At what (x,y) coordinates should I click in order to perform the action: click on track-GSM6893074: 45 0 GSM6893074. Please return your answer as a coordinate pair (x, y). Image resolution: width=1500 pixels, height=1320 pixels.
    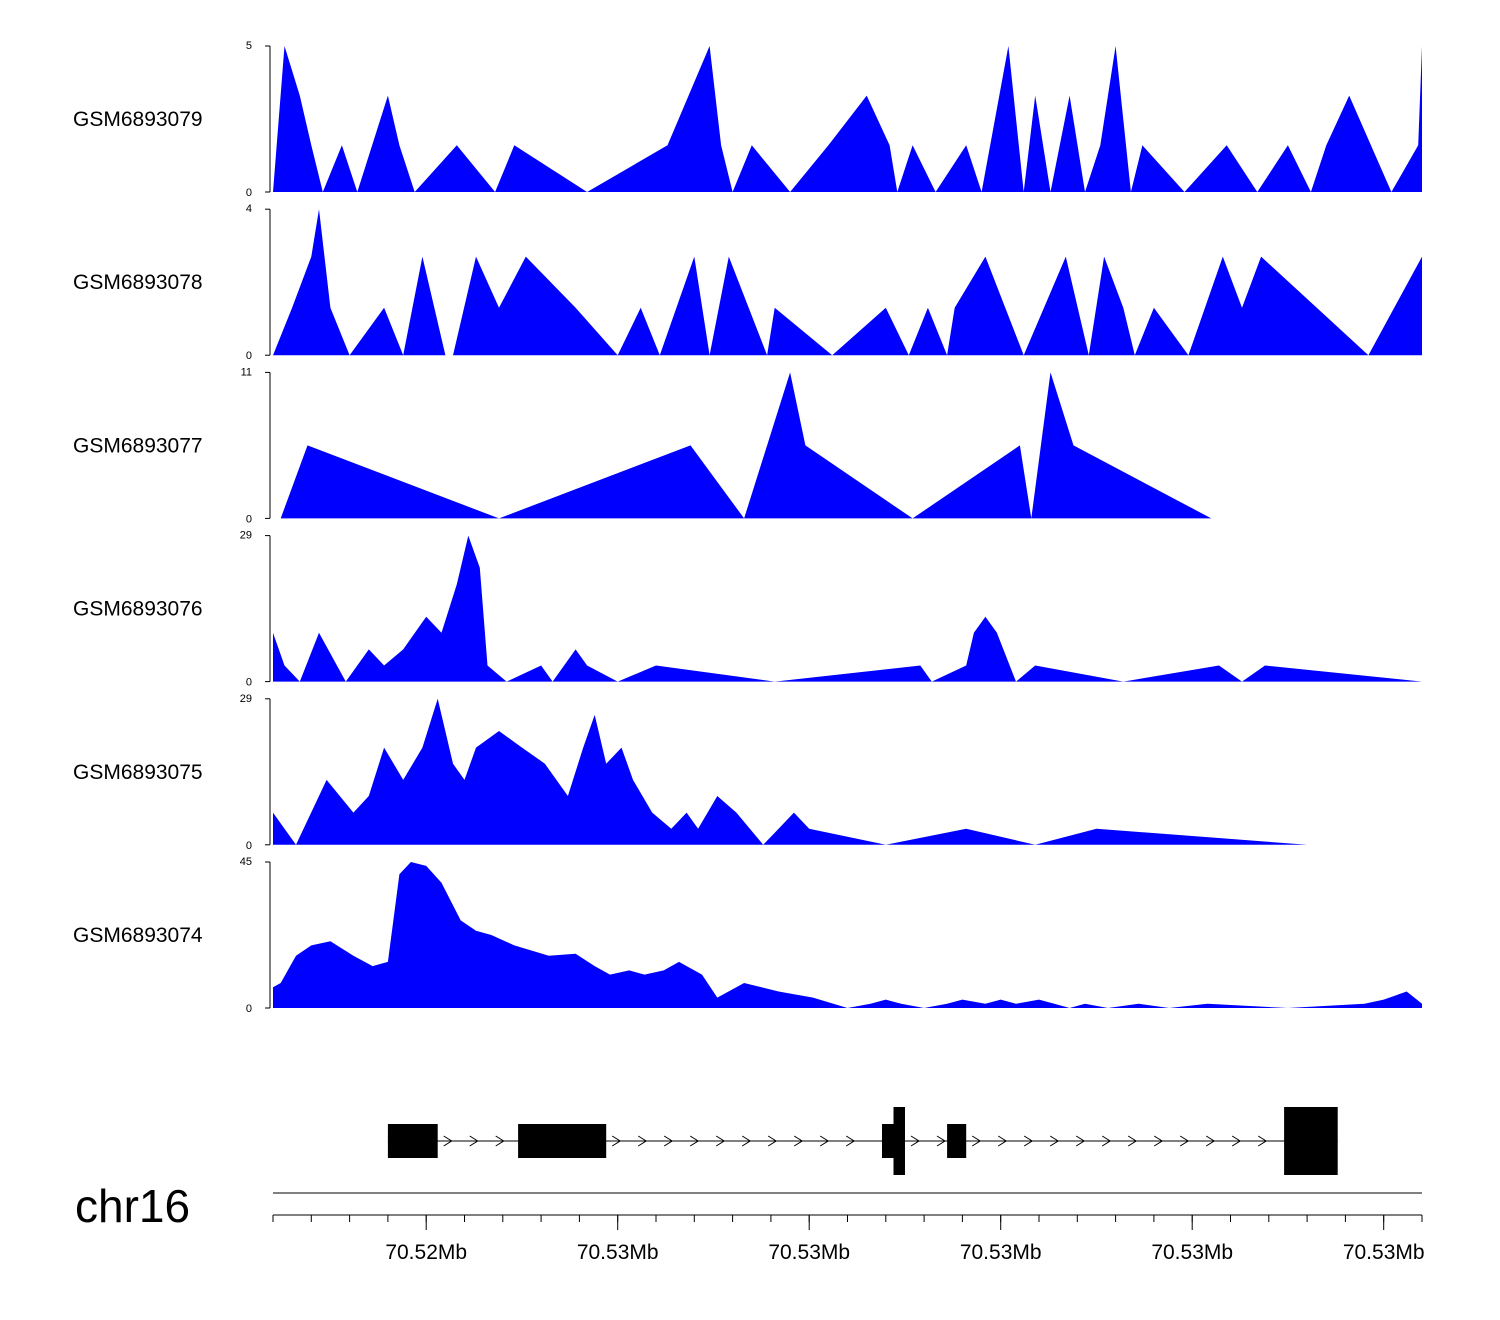
    Looking at the image, I should click on (747, 935).